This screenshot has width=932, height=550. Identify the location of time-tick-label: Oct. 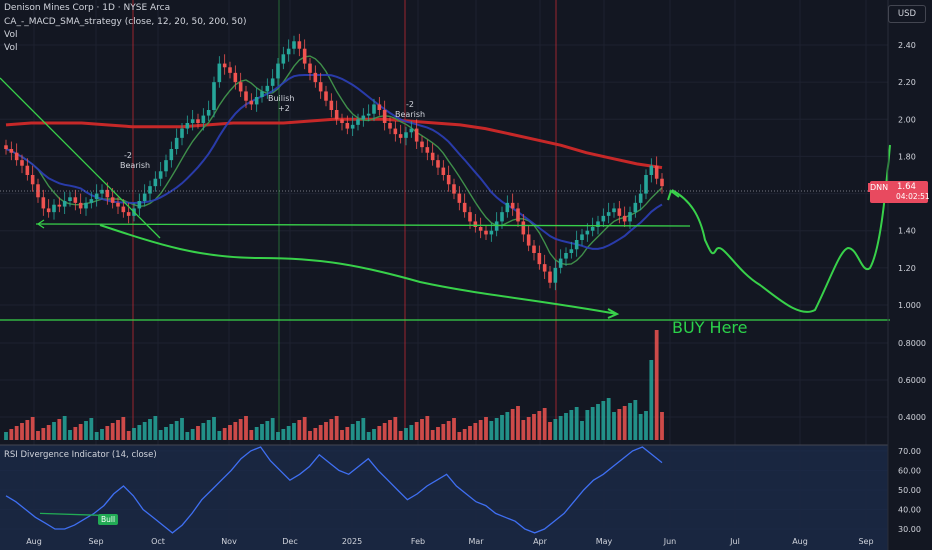
(158, 541).